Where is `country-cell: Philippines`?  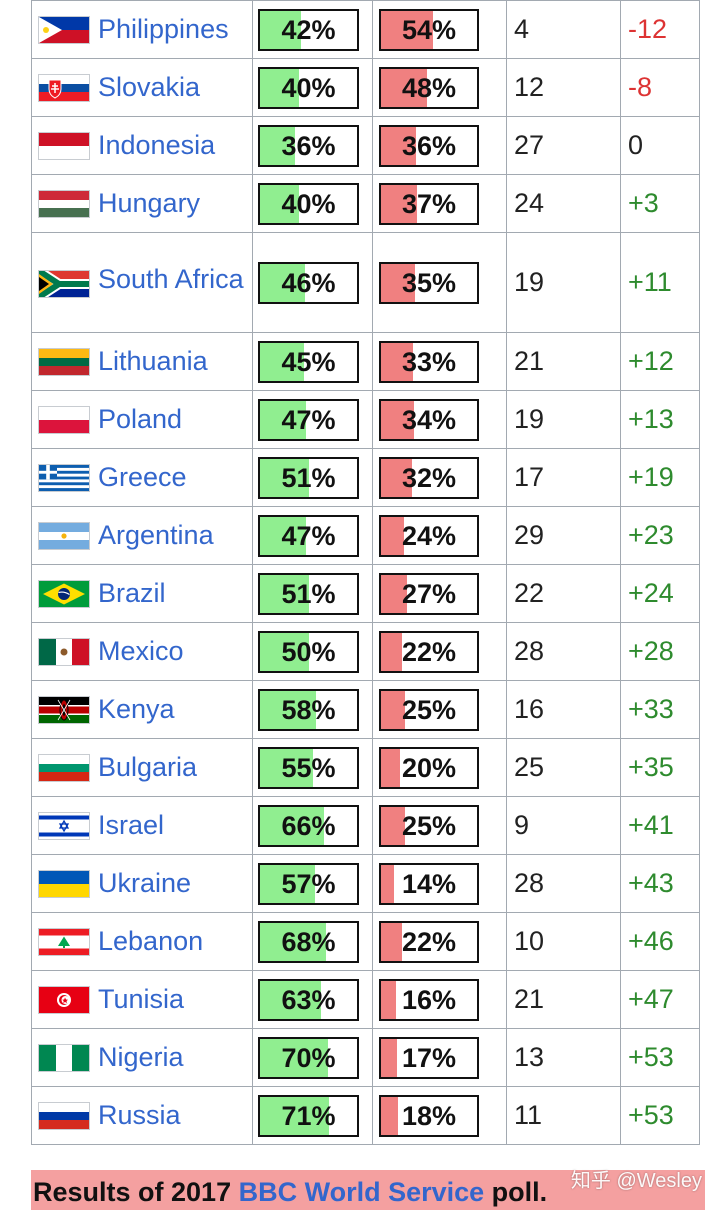
country-cell: Philippines is located at coordinates (142, 29).